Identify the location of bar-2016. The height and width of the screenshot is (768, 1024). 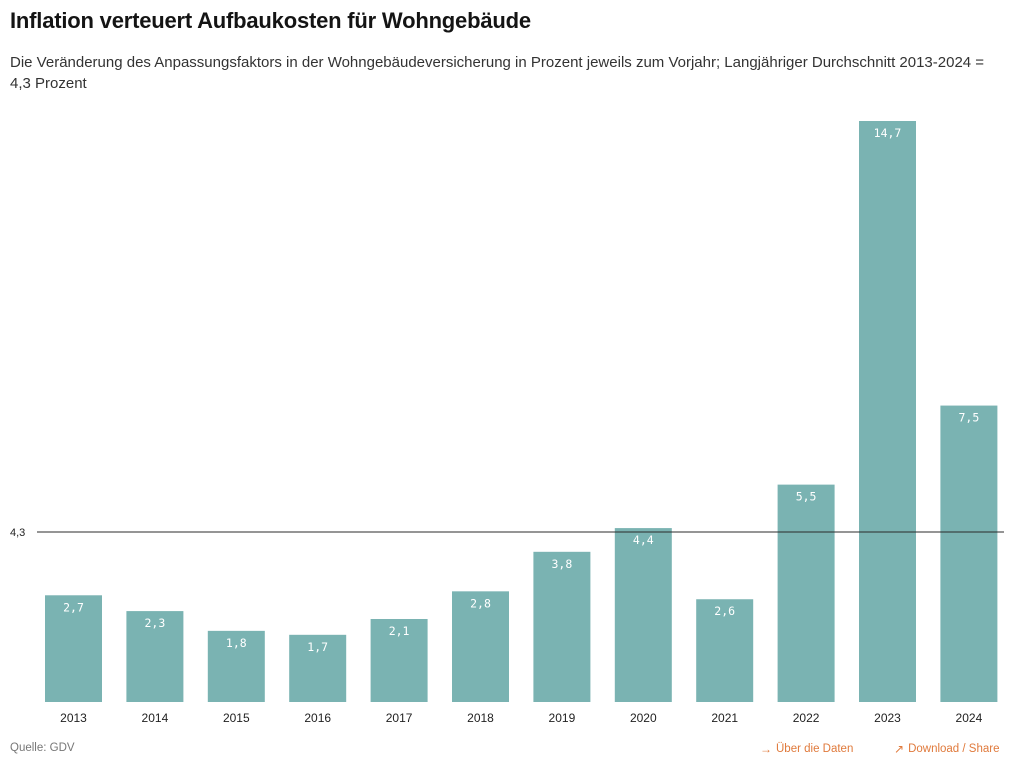
(318, 668).